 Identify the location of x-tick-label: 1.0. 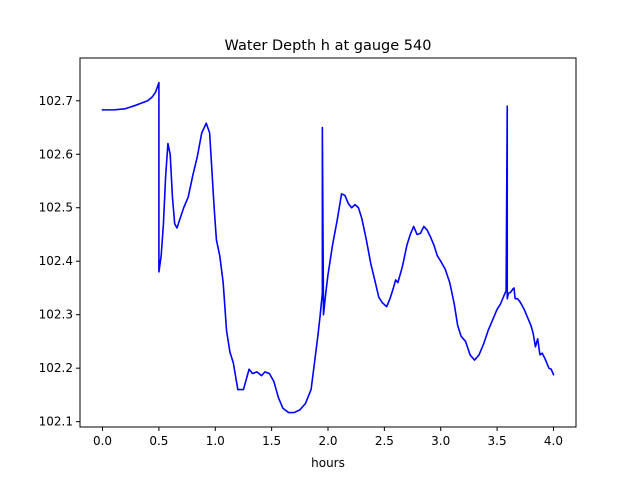
(215, 441).